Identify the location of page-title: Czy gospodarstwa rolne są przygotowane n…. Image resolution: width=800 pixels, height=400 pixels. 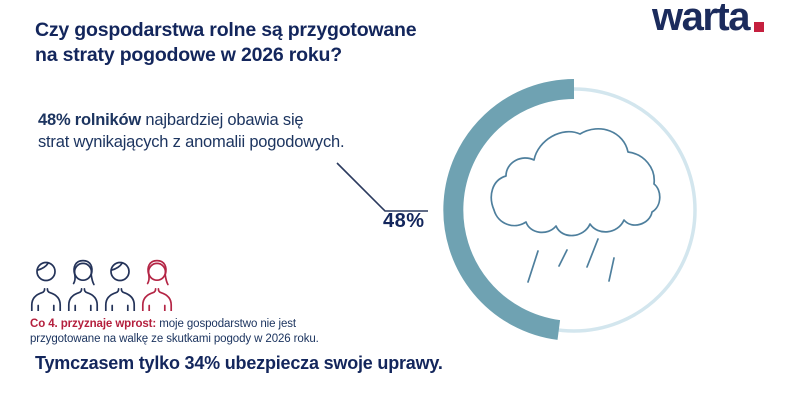
(226, 43).